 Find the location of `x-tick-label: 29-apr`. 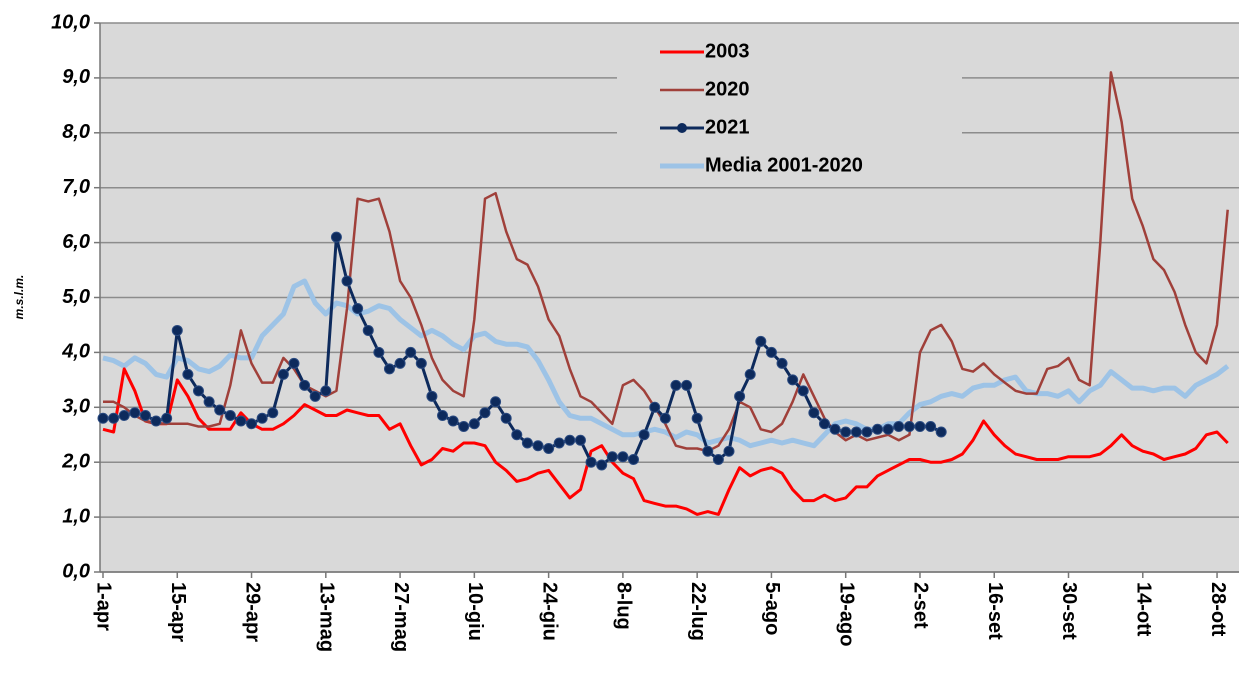

x-tick-label: 29-apr is located at coordinates (252, 612).